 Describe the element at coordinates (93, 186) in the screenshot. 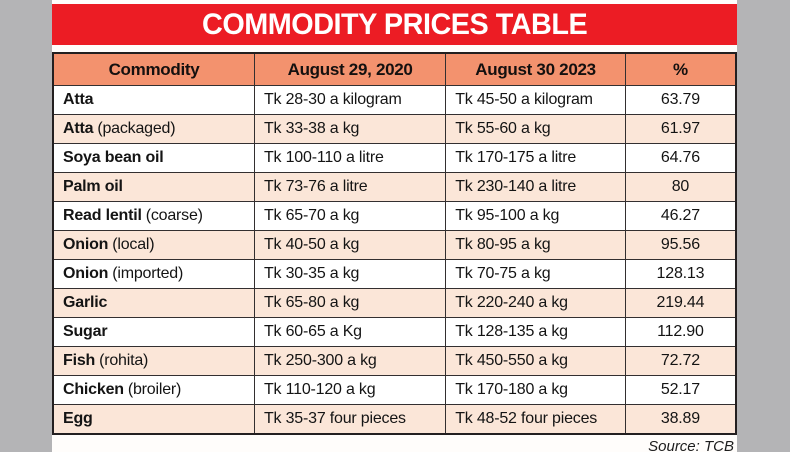

I see `commodity-name: Palm oil` at that location.